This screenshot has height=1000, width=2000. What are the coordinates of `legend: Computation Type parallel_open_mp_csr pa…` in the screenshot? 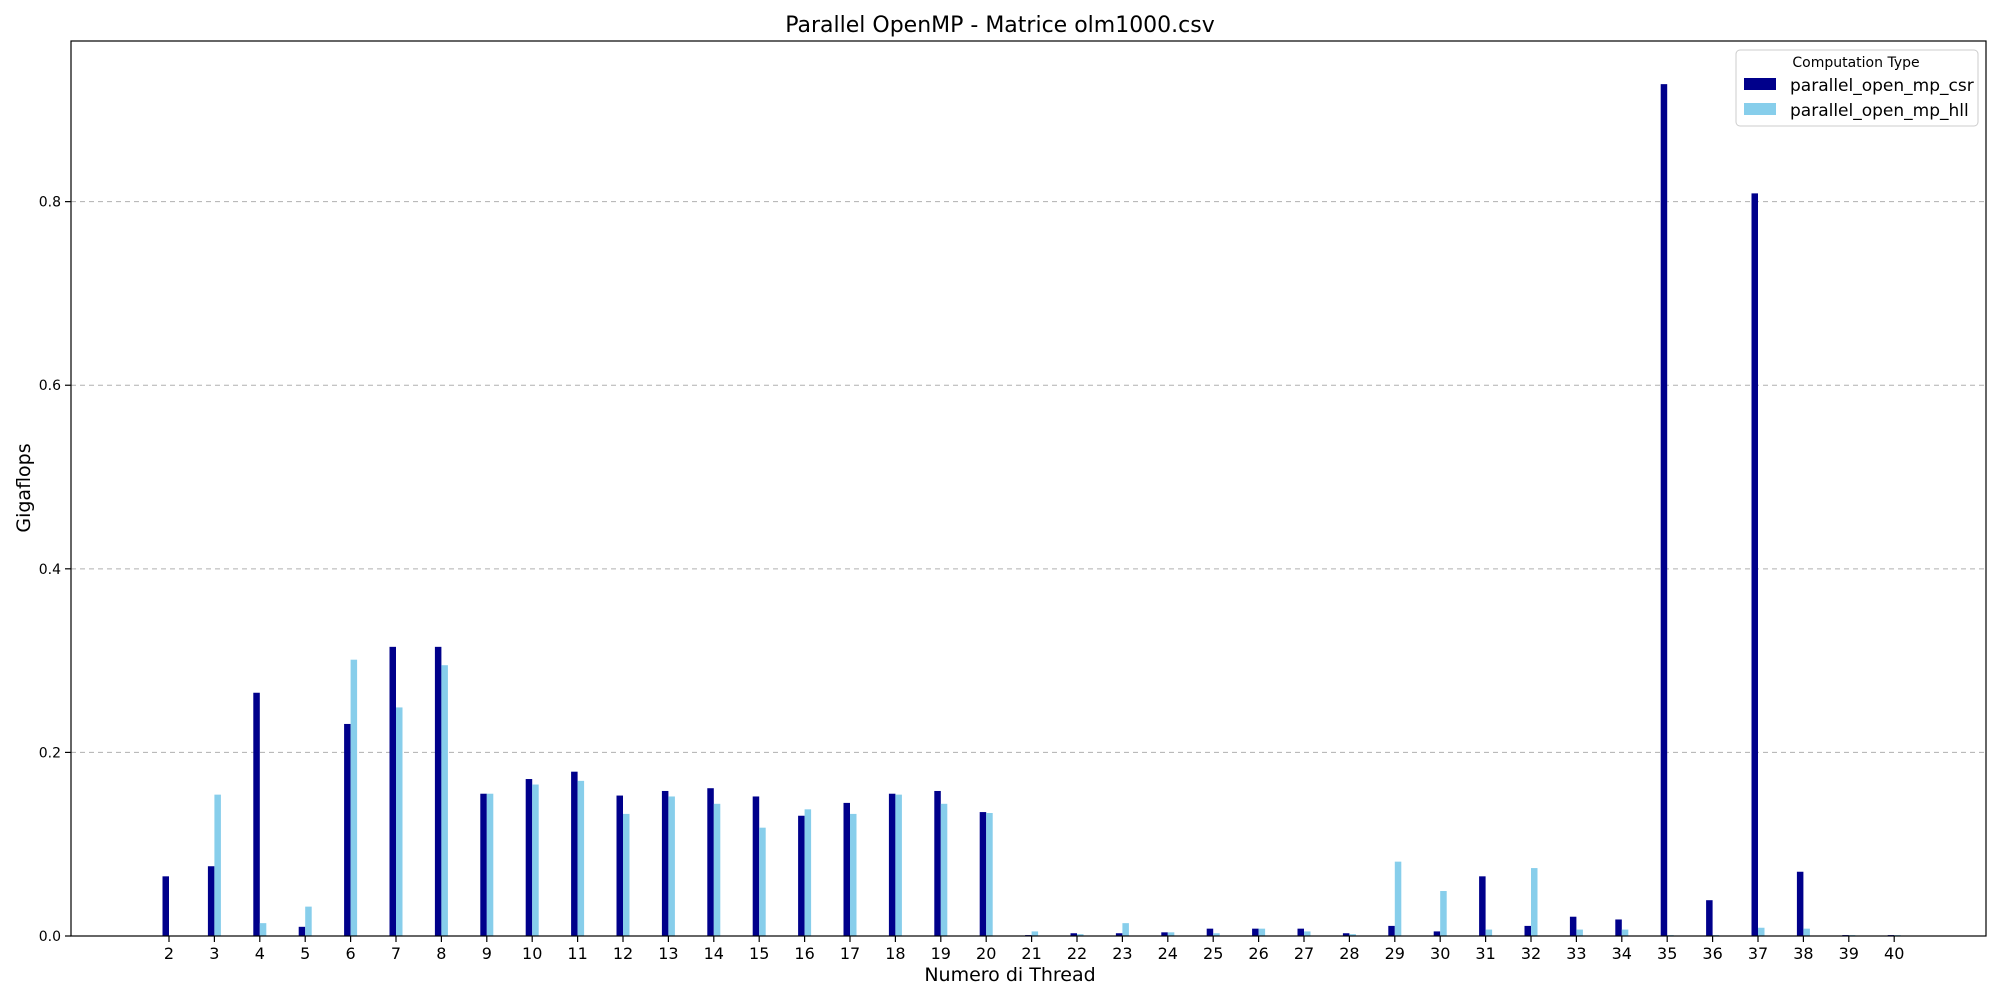 It's located at (1857, 88).